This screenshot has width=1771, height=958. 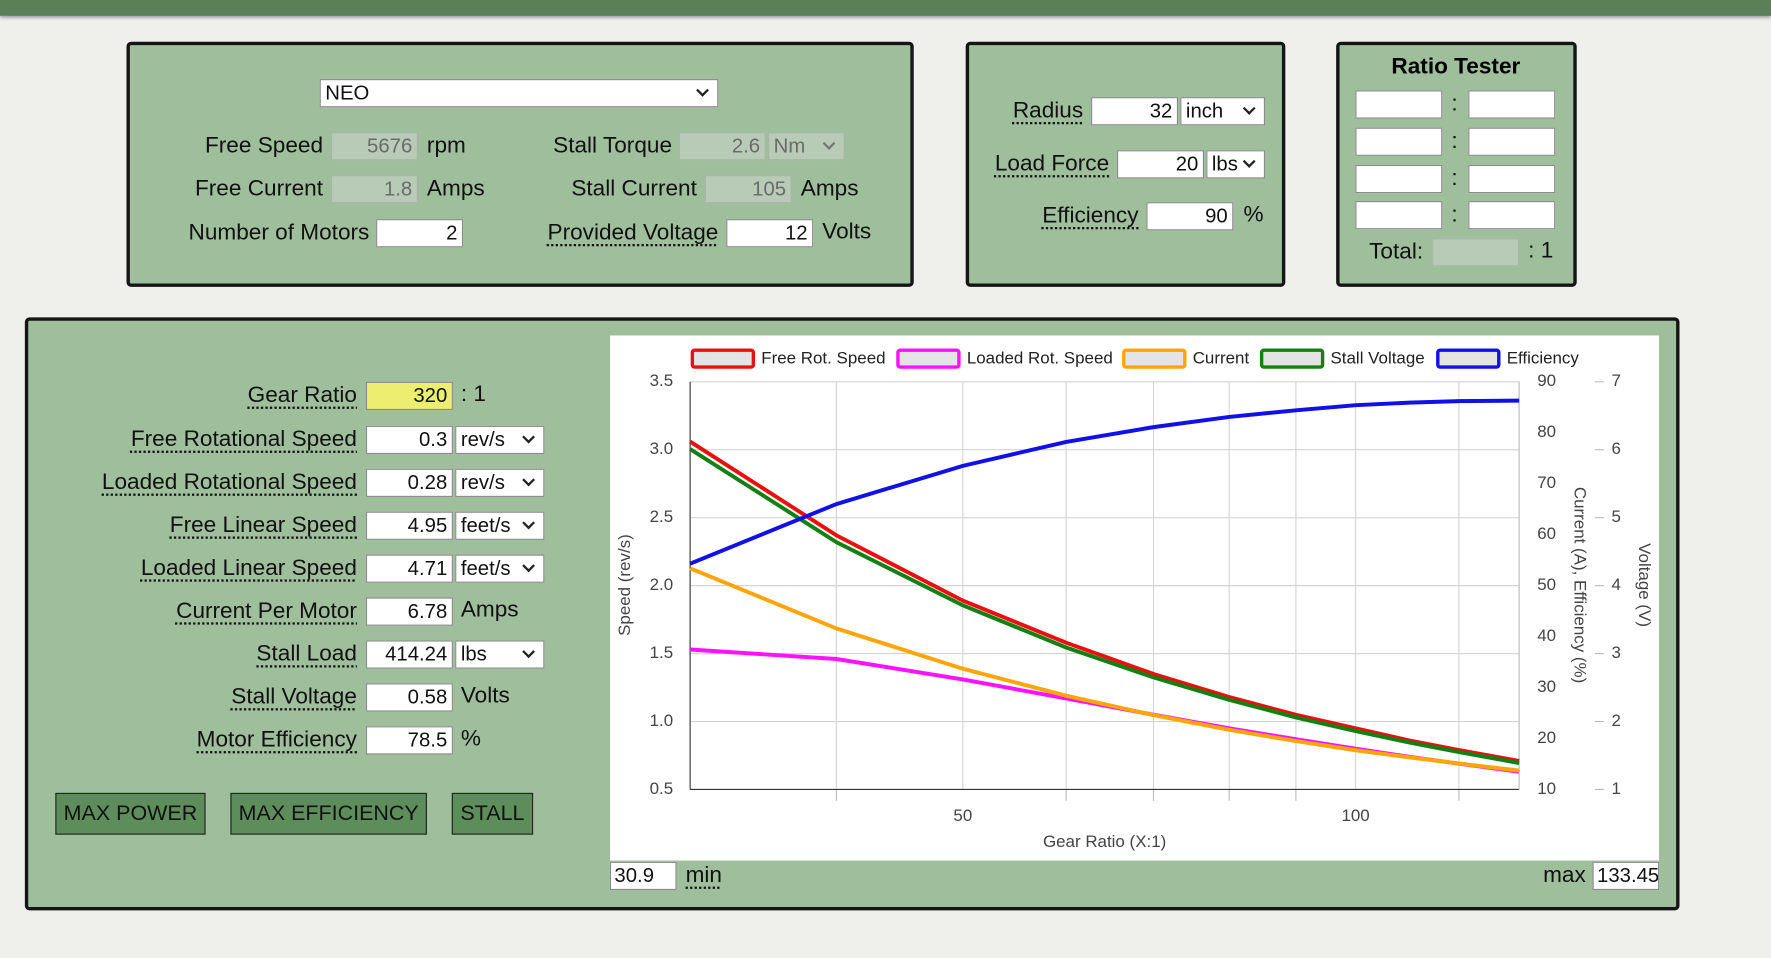 I want to click on input-field: 4.95, so click(x=409, y=525).